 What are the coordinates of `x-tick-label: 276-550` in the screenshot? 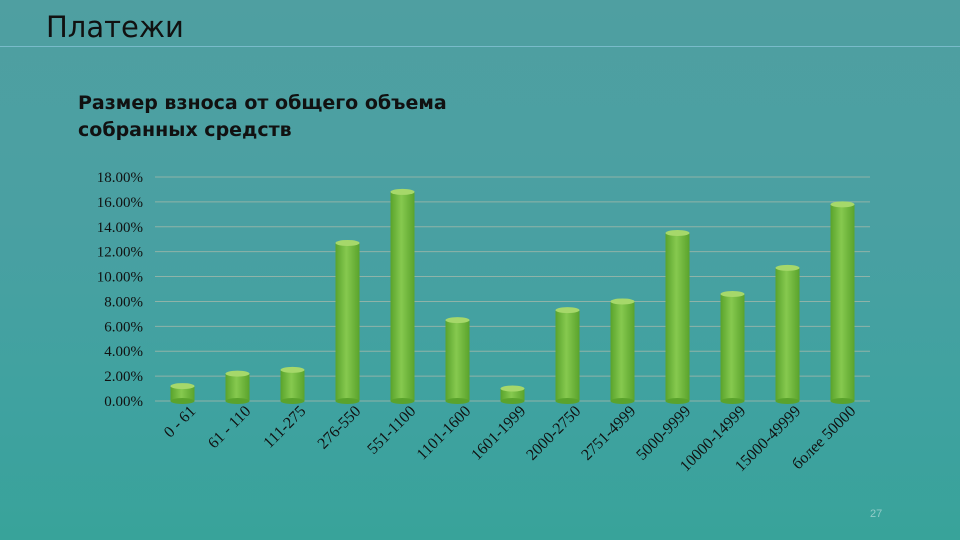 It's located at (340, 428).